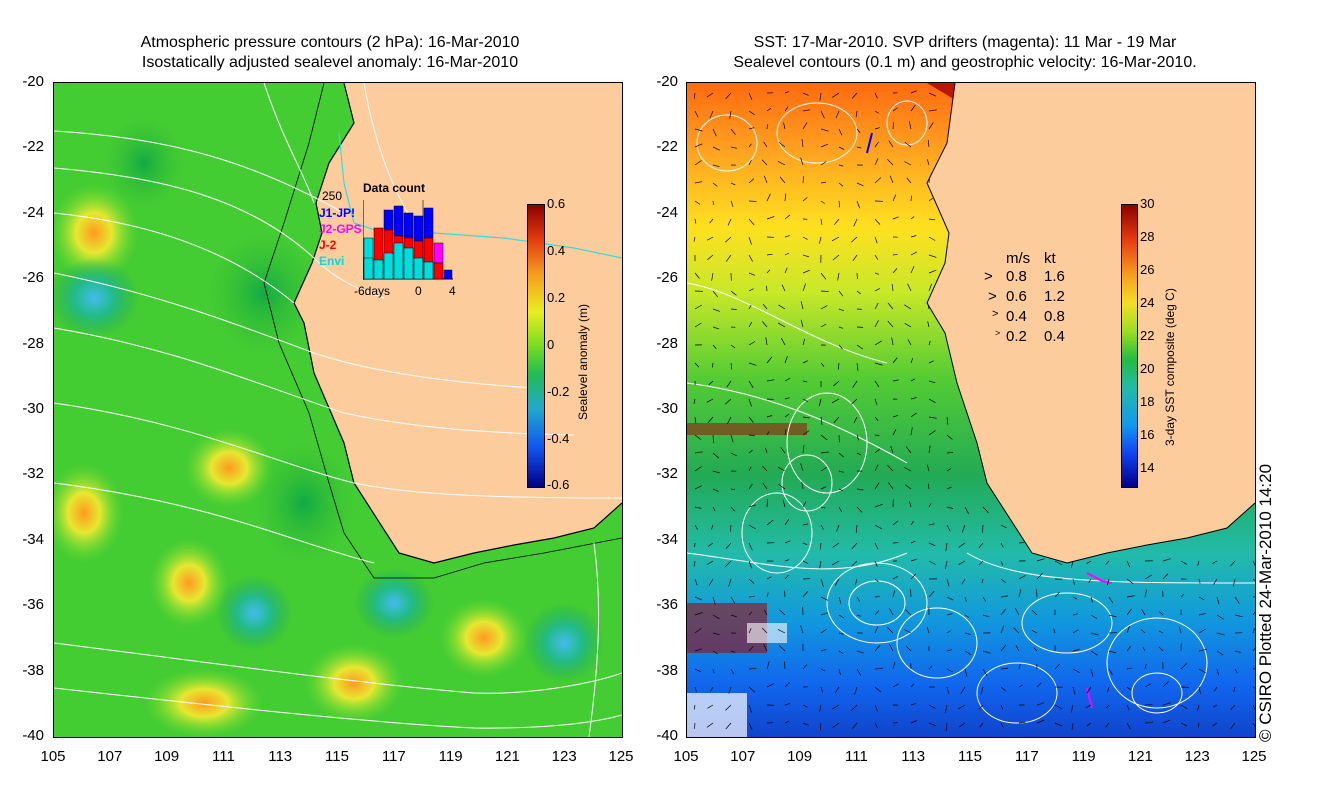  Describe the element at coordinates (418, 291) in the screenshot. I see `data-count-x-zero: 0` at that location.